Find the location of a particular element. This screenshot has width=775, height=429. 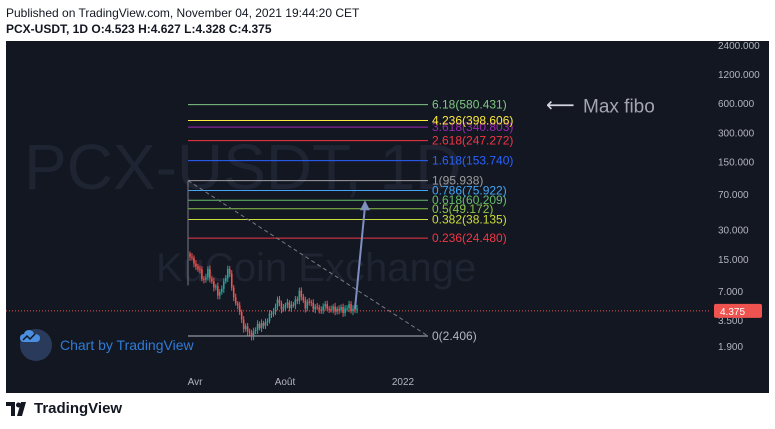

close-value: 4.375 is located at coordinates (256, 29).